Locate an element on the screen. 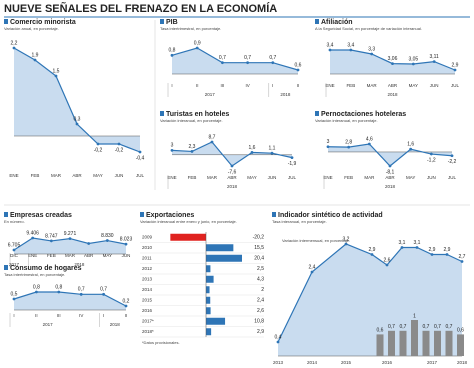 The image size is (474, 368). x-tick-label: MAR is located at coordinates (212, 177).